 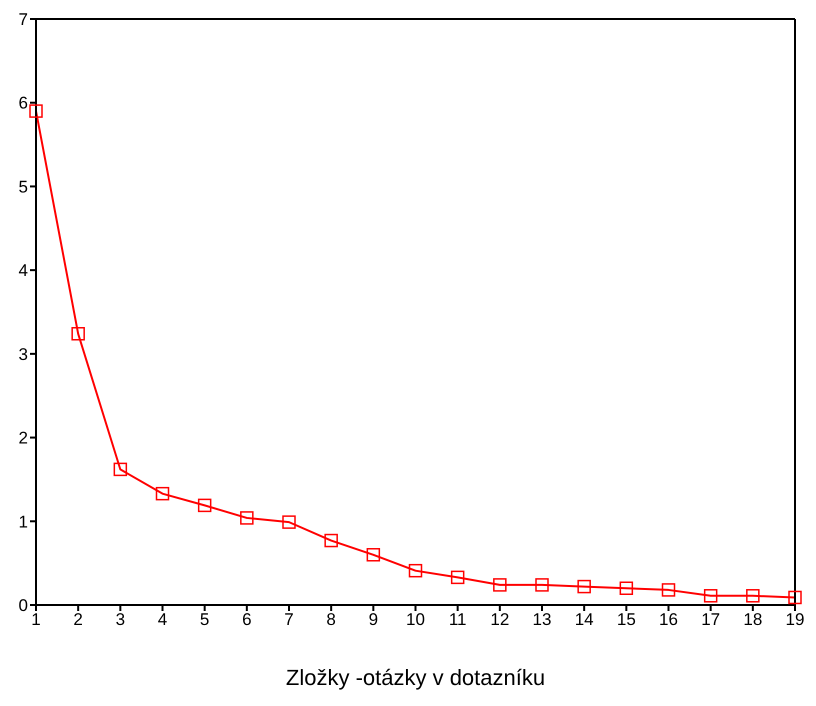 What do you see at coordinates (247, 620) in the screenshot?
I see `x-tick-label: 6` at bounding box center [247, 620].